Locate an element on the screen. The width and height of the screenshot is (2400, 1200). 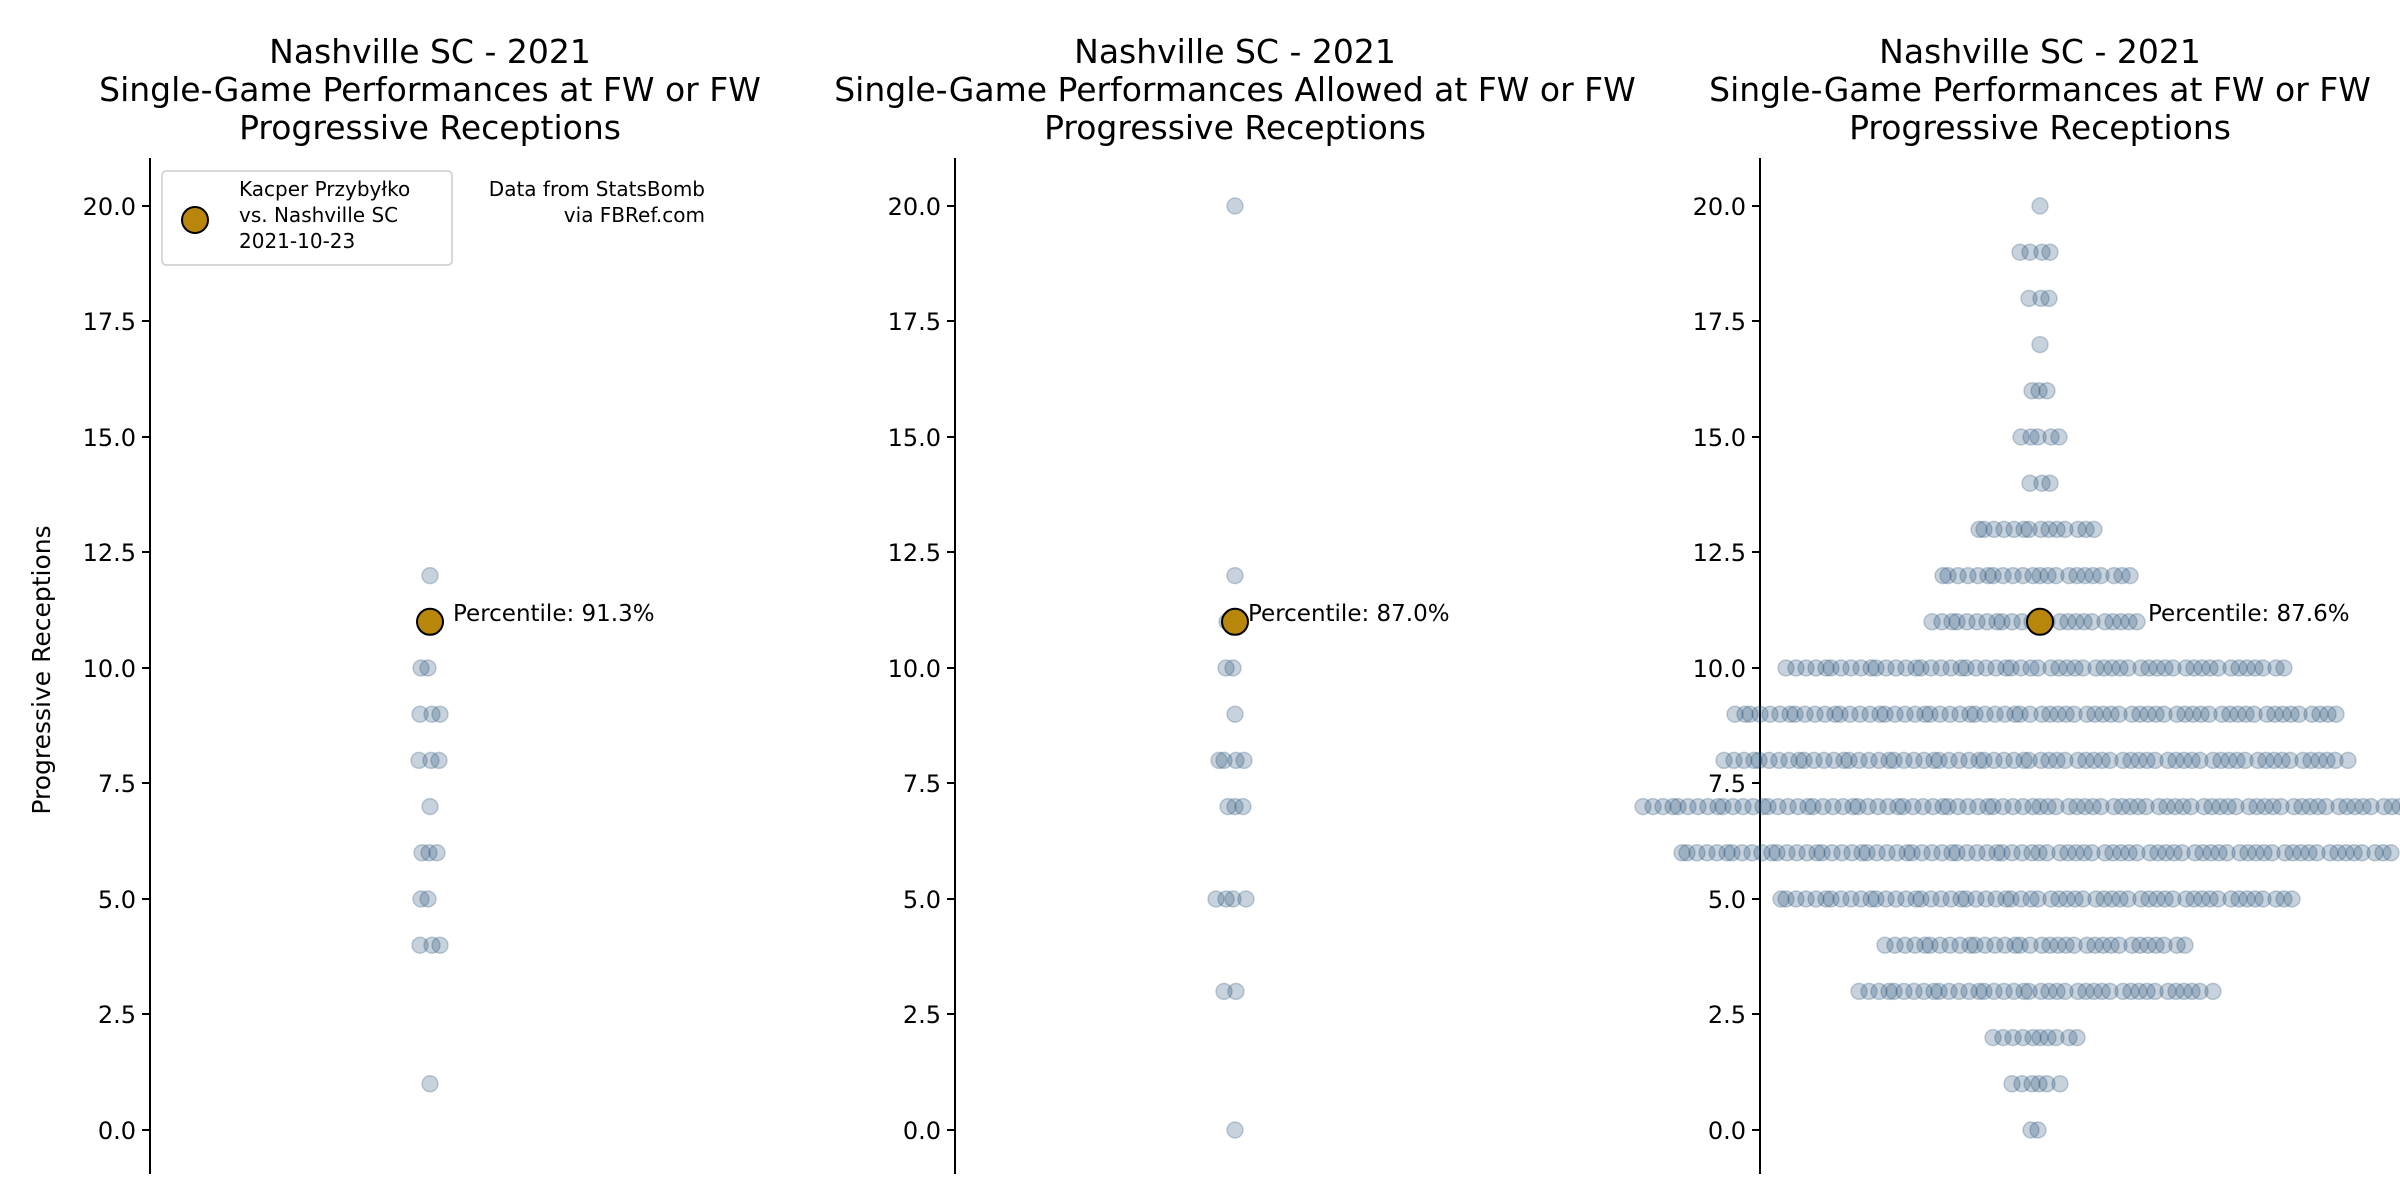
panel-3-title-line-3: Progressive Receptions is located at coordinates (2040, 127).